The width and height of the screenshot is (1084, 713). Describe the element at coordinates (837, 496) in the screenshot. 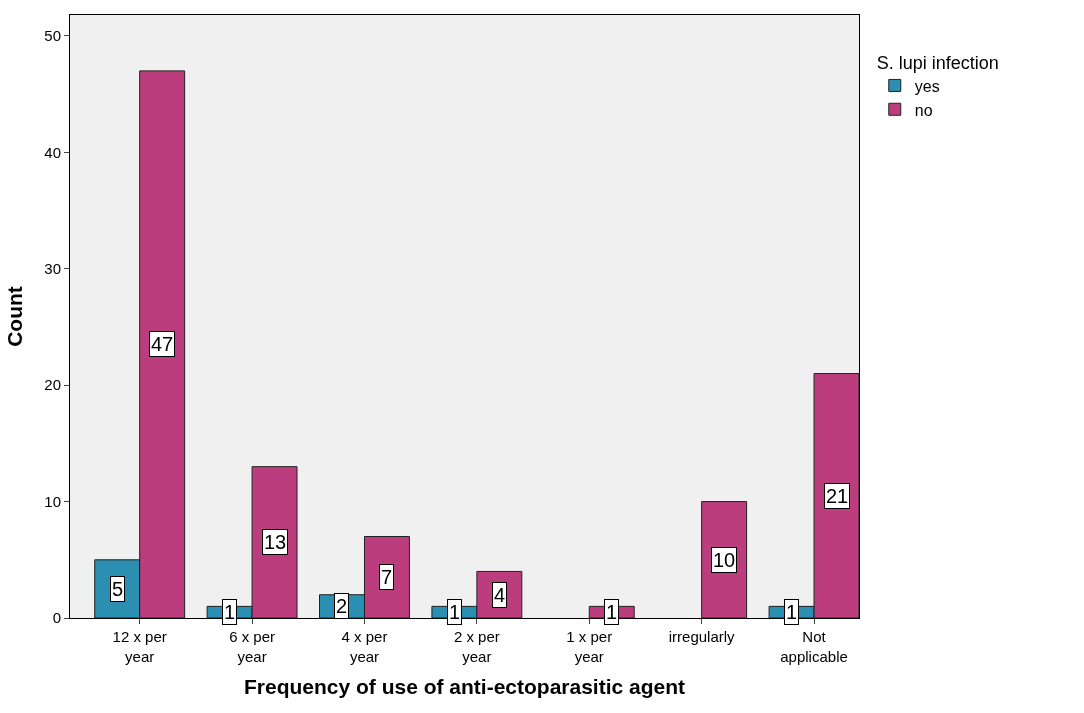

I see `data-label: 21` at that location.